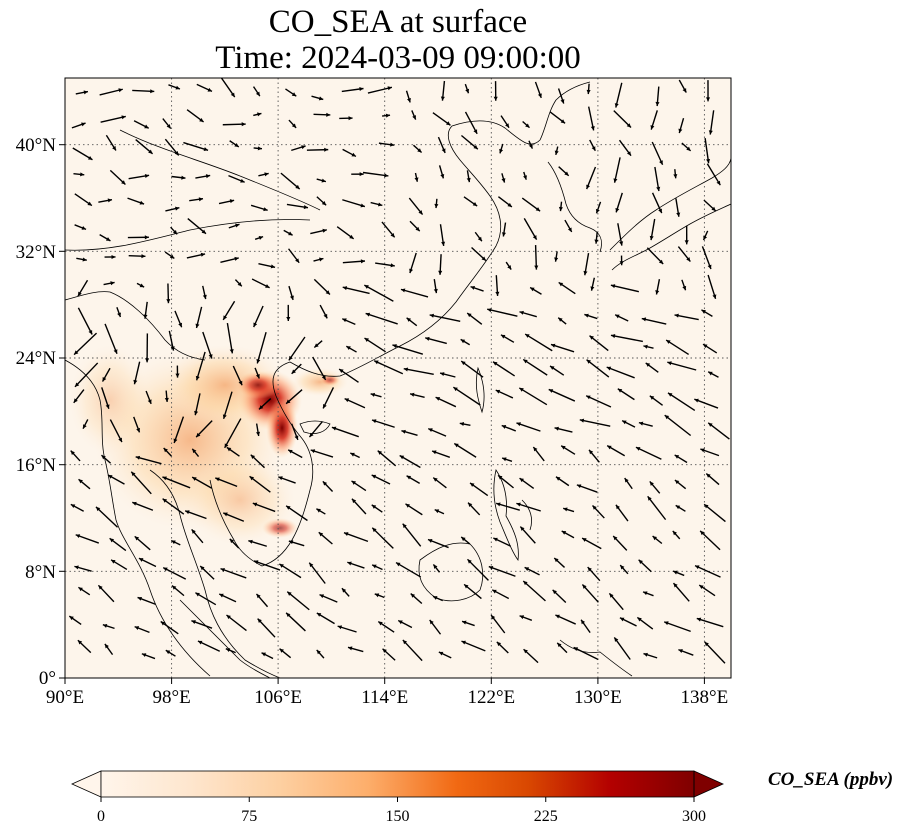  I want to click on lat-tick-label: 16°N, so click(36, 465).